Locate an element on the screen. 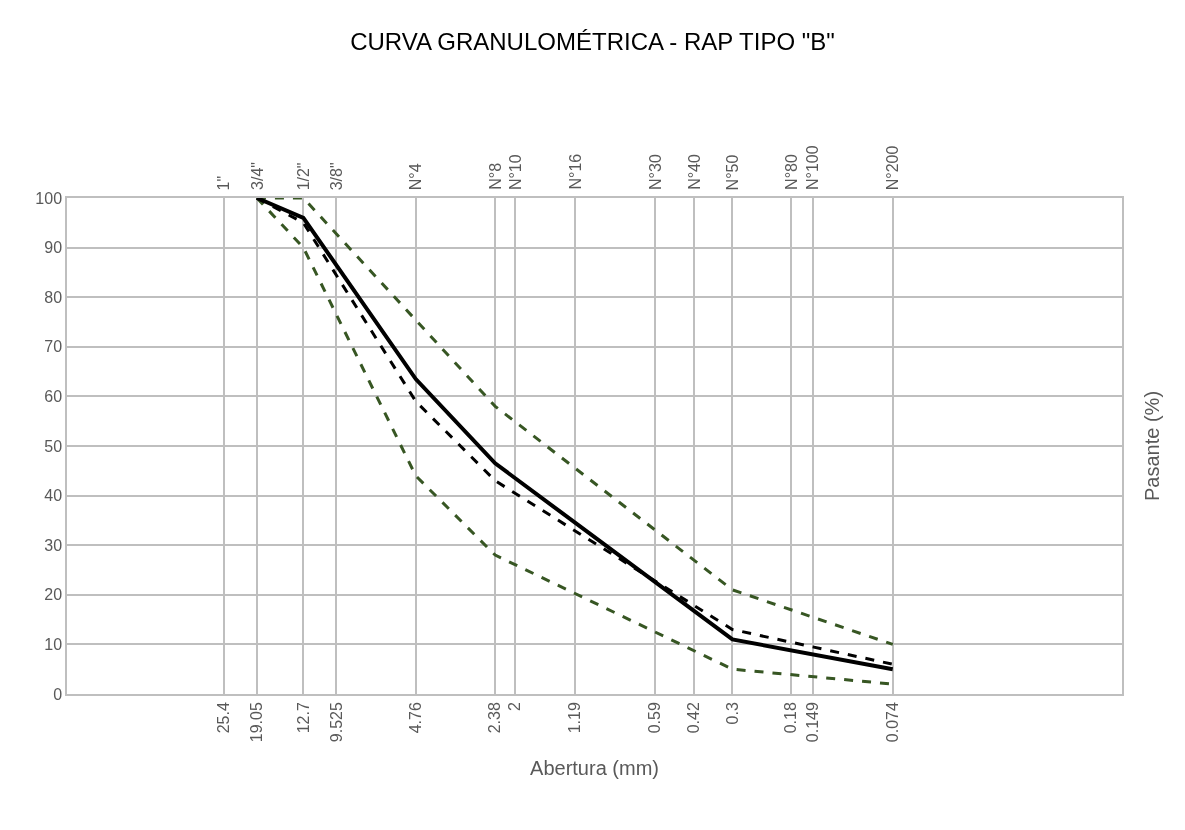 The height and width of the screenshot is (830, 1185). y-tick-label: 30 is located at coordinates (53, 545).